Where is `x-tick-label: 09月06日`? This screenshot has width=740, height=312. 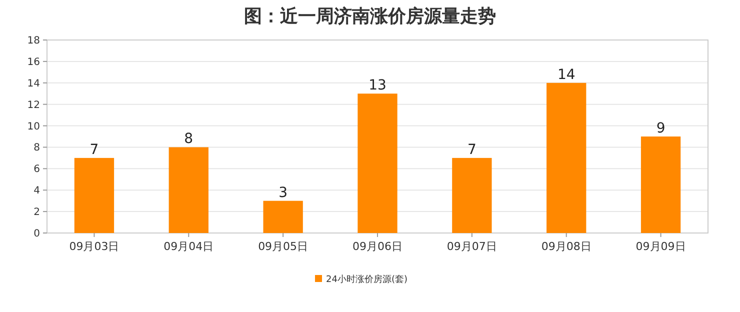
x-tick-label: 09月06日 is located at coordinates (377, 246).